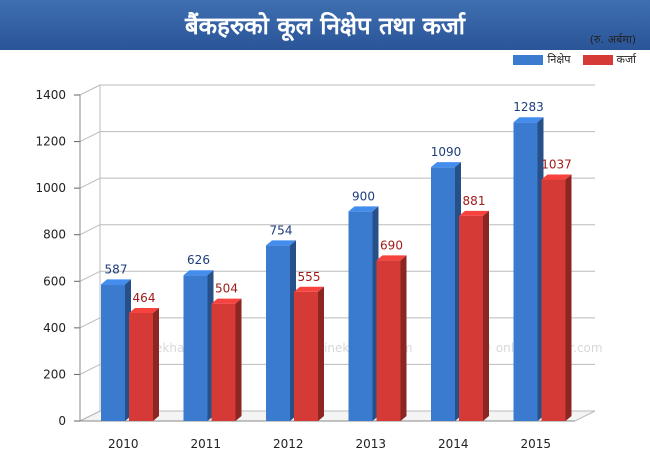  What do you see at coordinates (559, 59) in the screenshot?
I see `legend-label-deposit: निक्षेप` at bounding box center [559, 59].